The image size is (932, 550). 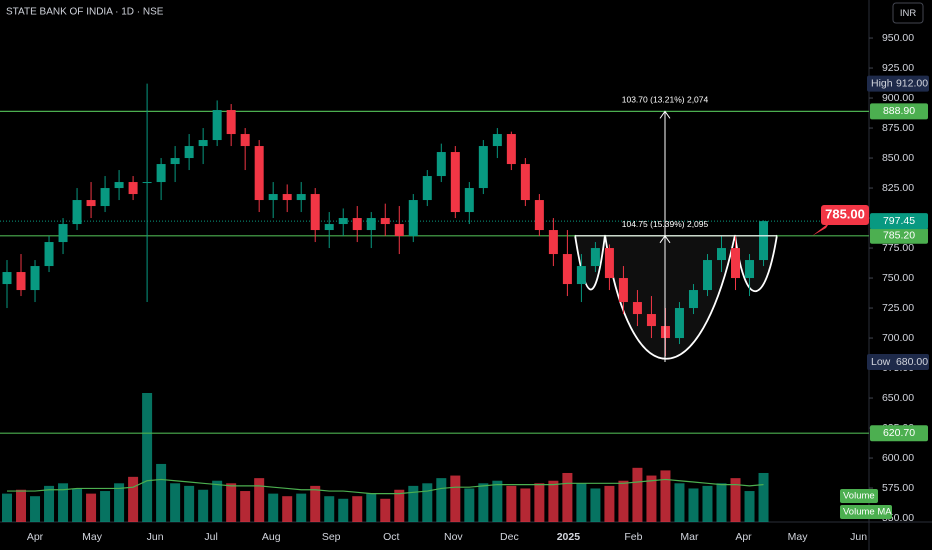 I want to click on y-tick-label: 825.00, so click(x=898, y=188).